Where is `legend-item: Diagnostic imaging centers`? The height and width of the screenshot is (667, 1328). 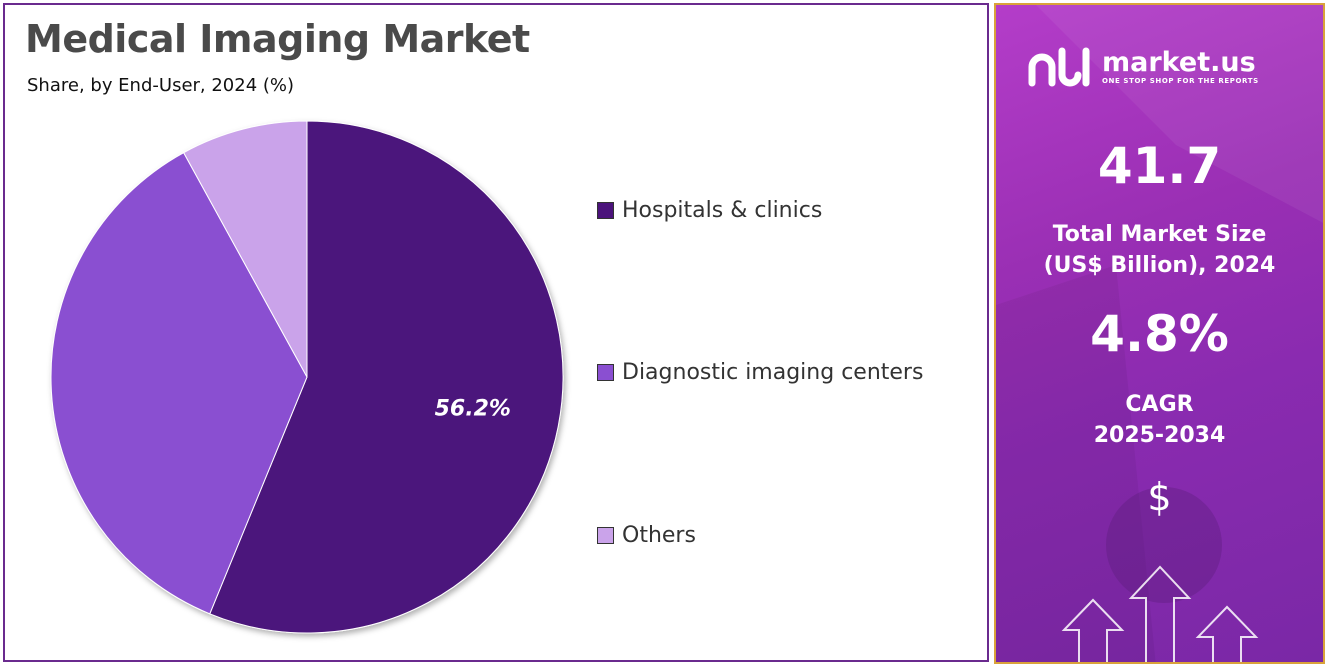
legend-item: Diagnostic imaging centers is located at coordinates (760, 372).